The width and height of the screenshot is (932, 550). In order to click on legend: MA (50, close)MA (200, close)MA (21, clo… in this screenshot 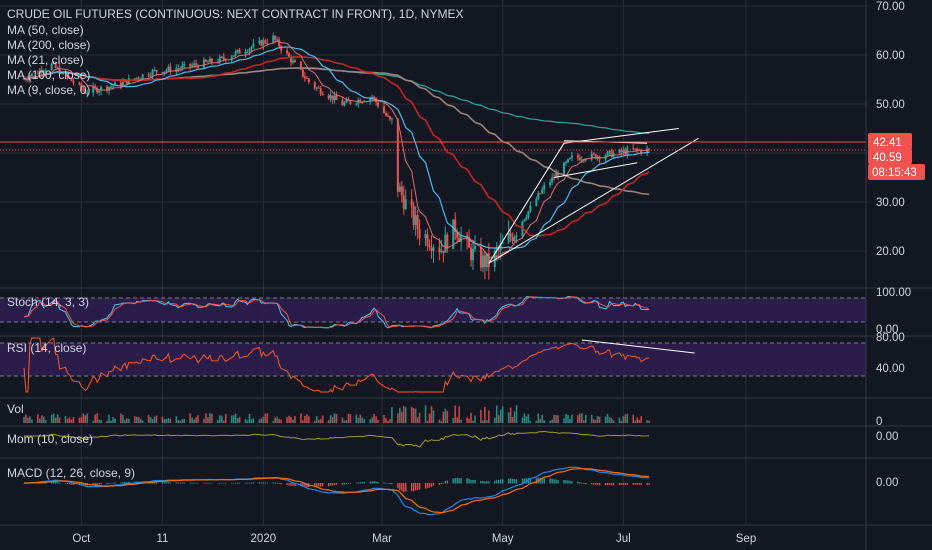, I will do `click(48, 60)`.